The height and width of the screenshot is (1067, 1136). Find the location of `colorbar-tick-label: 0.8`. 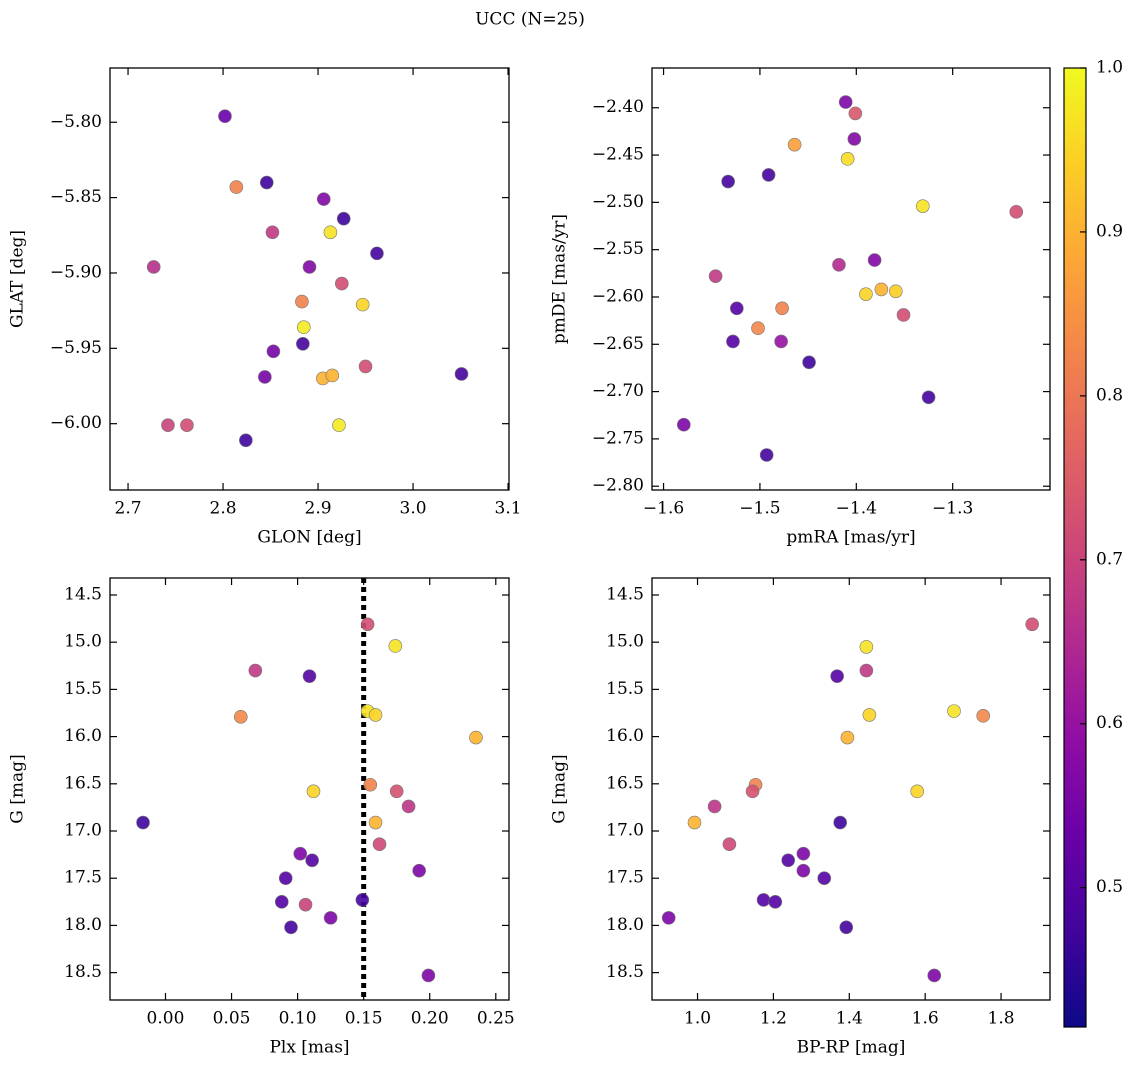

colorbar-tick-label: 0.8 is located at coordinates (1109, 395).